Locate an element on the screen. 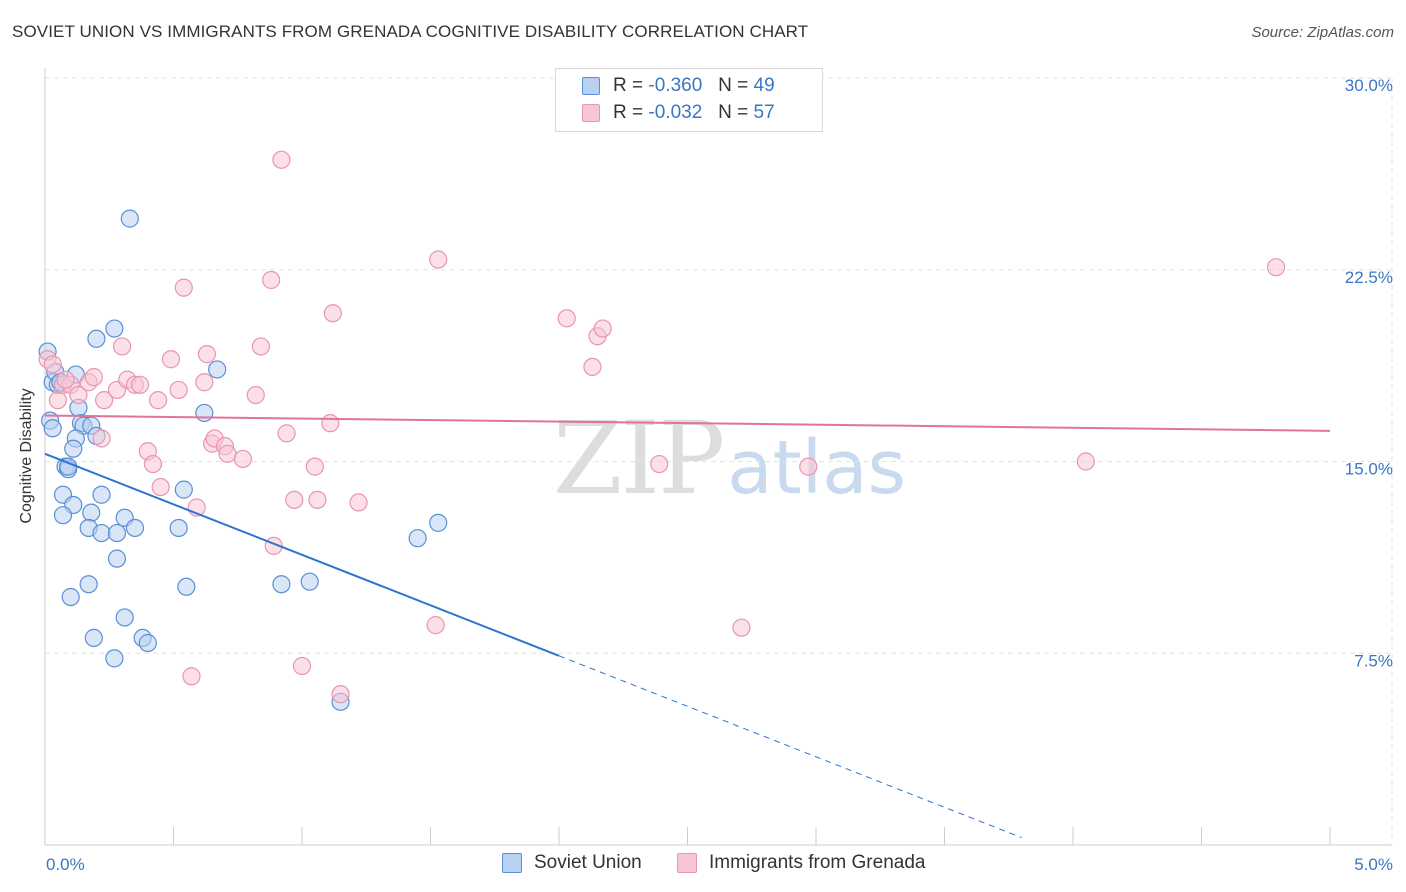  stat-row-grenada: R = -0.032 N = 57 is located at coordinates (689, 113).